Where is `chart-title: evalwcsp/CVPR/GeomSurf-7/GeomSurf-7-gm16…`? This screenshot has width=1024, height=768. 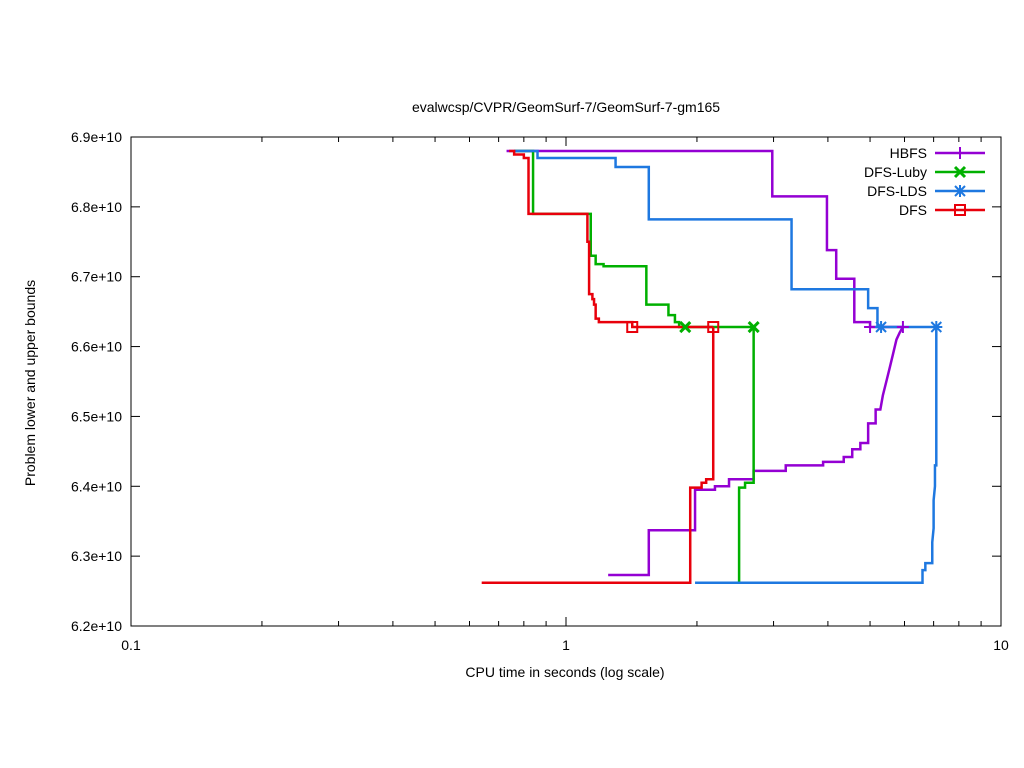 chart-title: evalwcsp/CVPR/GeomSurf-7/GeomSurf-7-gm16… is located at coordinates (566, 107).